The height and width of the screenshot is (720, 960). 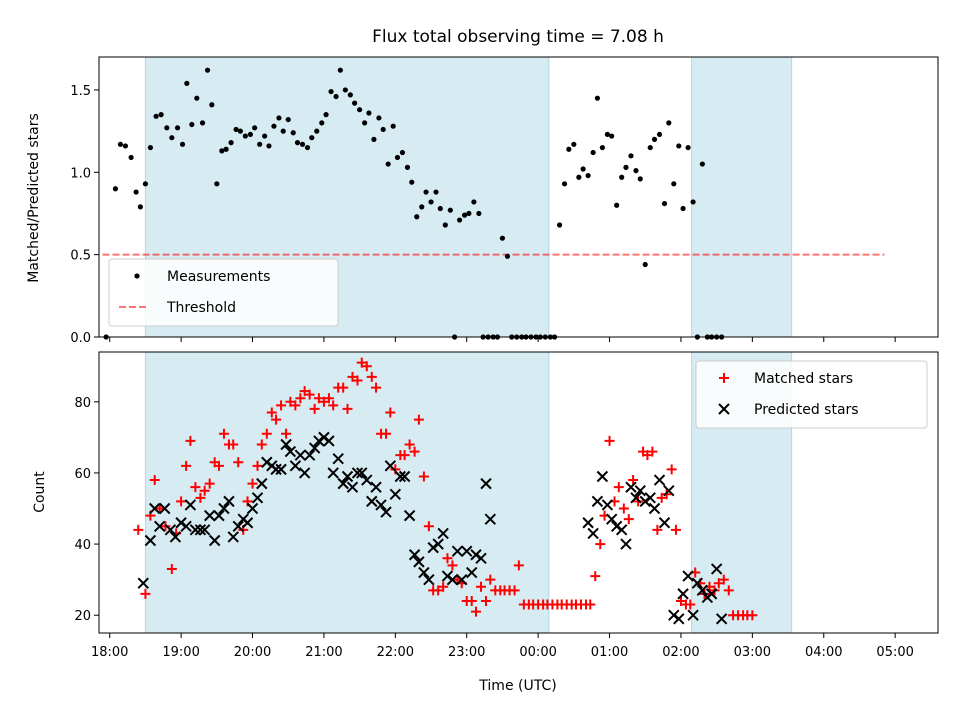 I want to click on x-tick-label: 21:00, so click(x=323, y=652).